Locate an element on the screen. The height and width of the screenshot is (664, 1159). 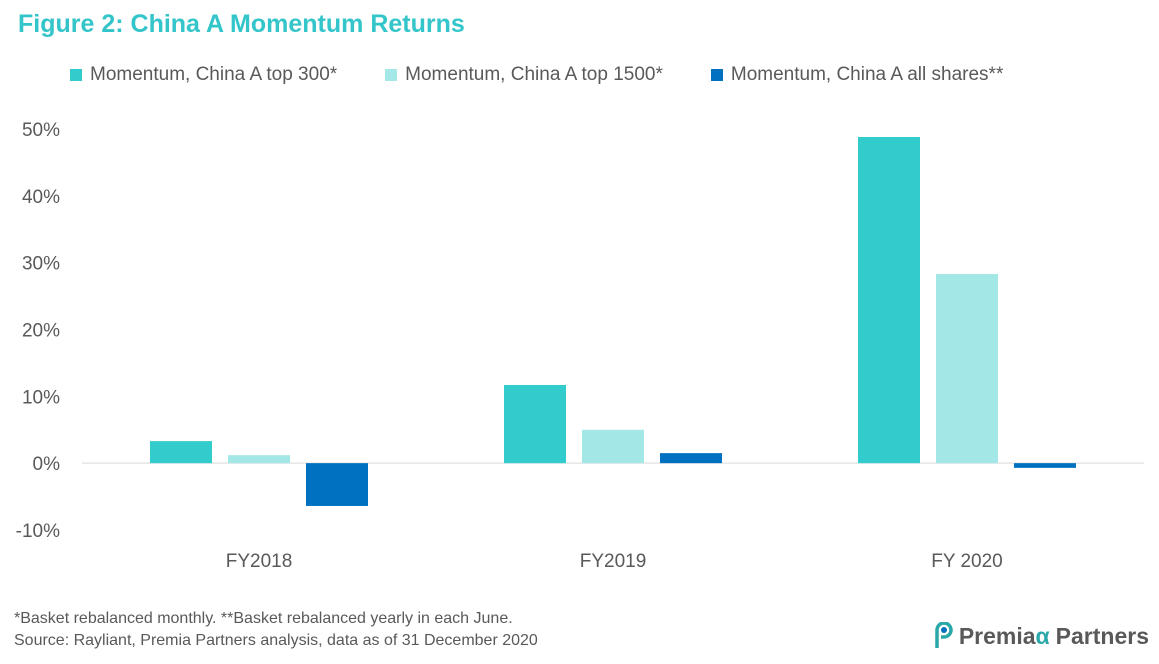
legend-item-top300: Momentum, China A top 300* is located at coordinates (203, 75).